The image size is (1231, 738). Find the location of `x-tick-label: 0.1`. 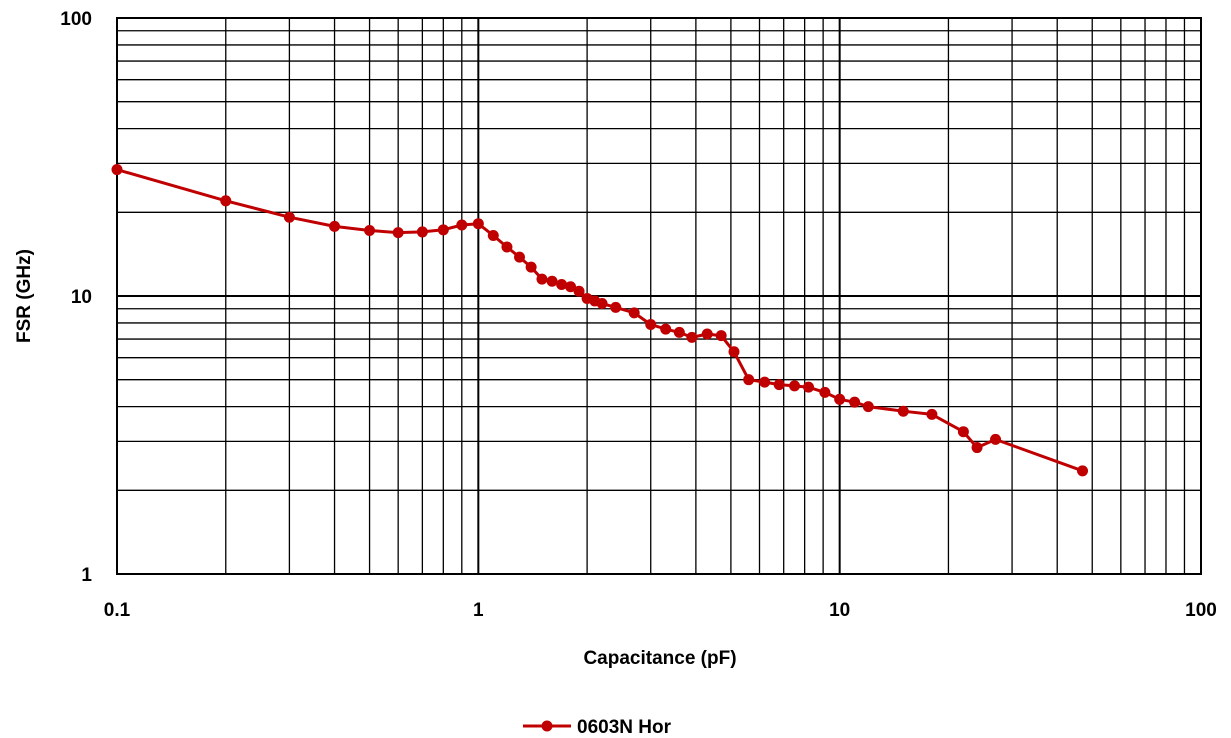

x-tick-label: 0.1 is located at coordinates (117, 610).